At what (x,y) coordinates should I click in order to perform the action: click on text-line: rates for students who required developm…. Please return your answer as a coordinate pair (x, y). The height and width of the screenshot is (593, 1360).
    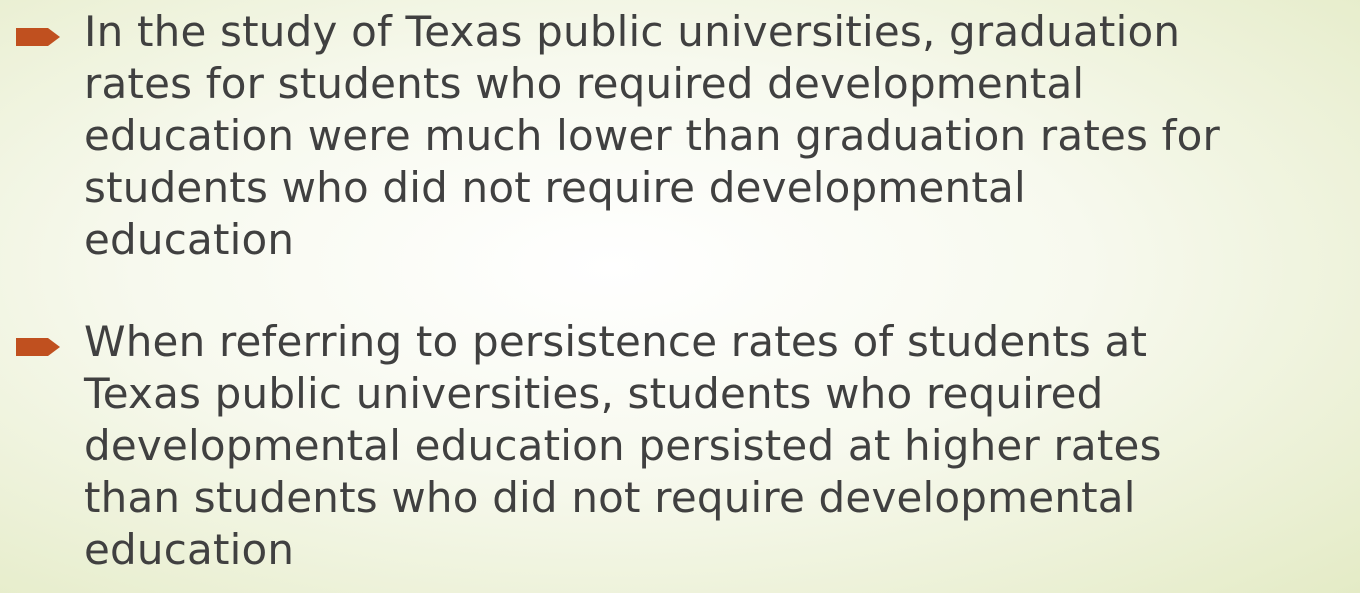
    Looking at the image, I should click on (584, 83).